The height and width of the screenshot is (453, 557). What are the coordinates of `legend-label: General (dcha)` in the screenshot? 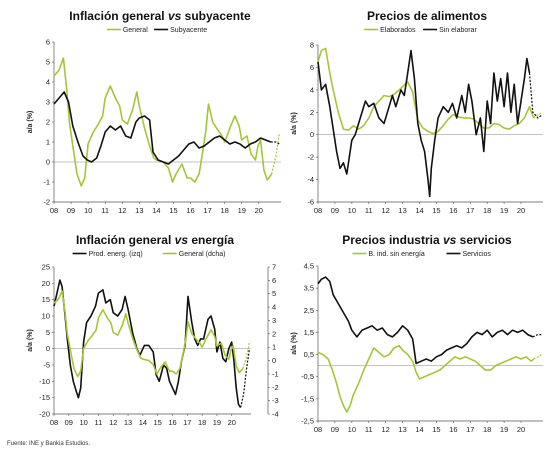 It's located at (202, 254).